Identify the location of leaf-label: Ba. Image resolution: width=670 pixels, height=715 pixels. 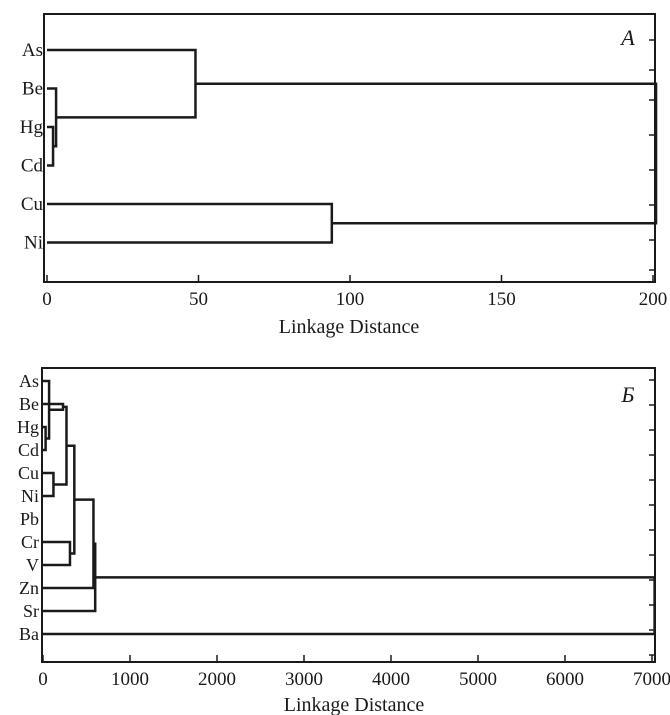
(29, 634).